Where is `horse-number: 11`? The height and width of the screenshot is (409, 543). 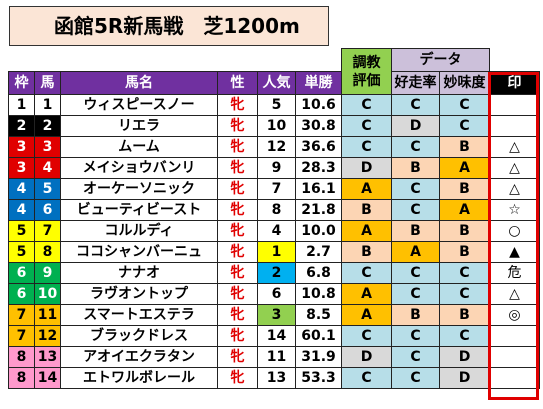 horse-number: 11 is located at coordinates (47, 315).